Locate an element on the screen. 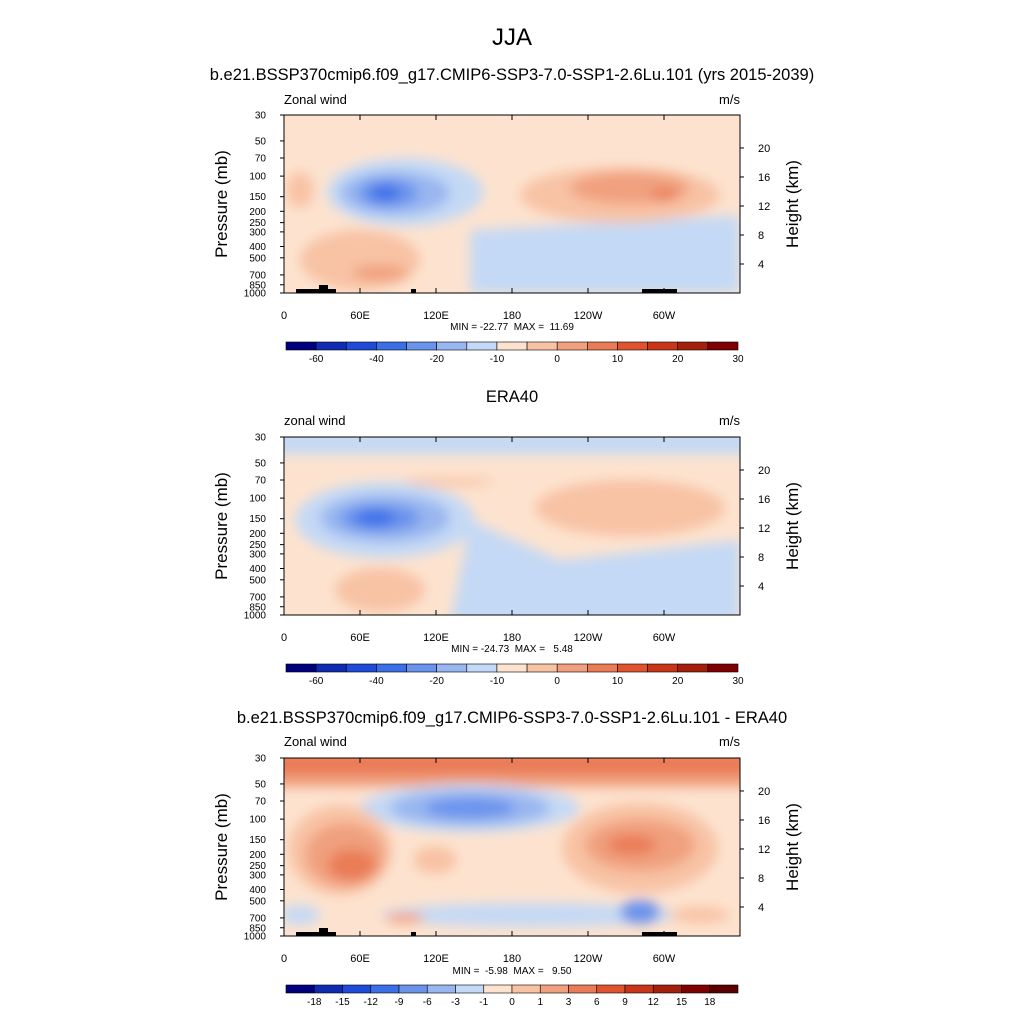  colorbar-label: -40 is located at coordinates (376, 359).